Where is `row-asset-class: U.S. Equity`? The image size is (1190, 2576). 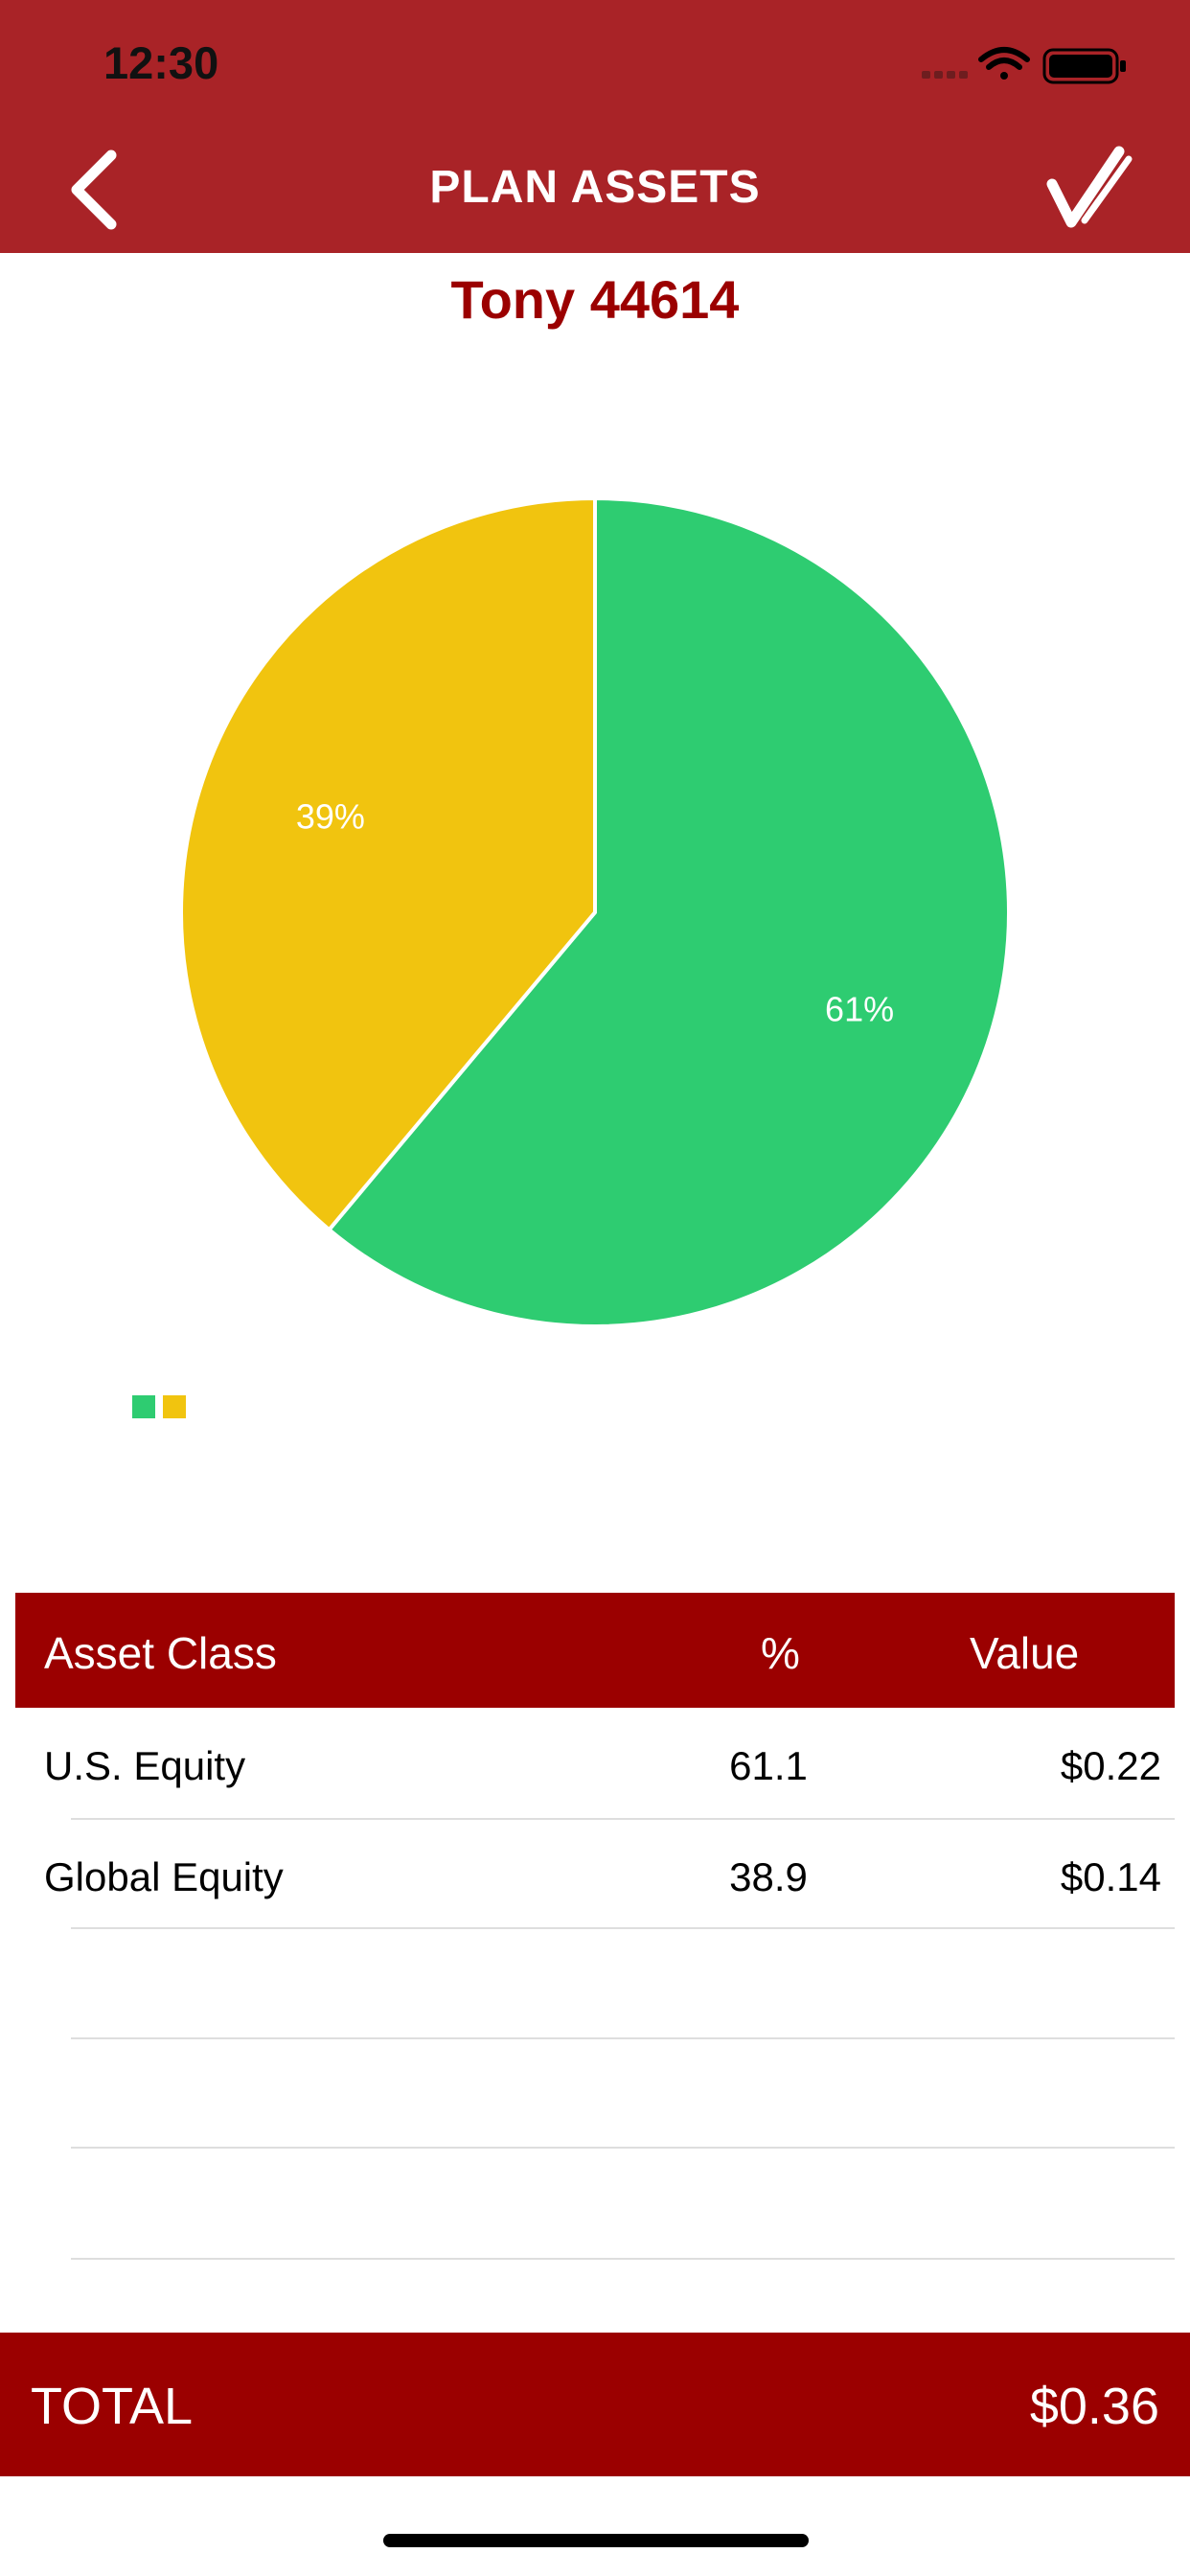 row-asset-class: U.S. Equity is located at coordinates (145, 1765).